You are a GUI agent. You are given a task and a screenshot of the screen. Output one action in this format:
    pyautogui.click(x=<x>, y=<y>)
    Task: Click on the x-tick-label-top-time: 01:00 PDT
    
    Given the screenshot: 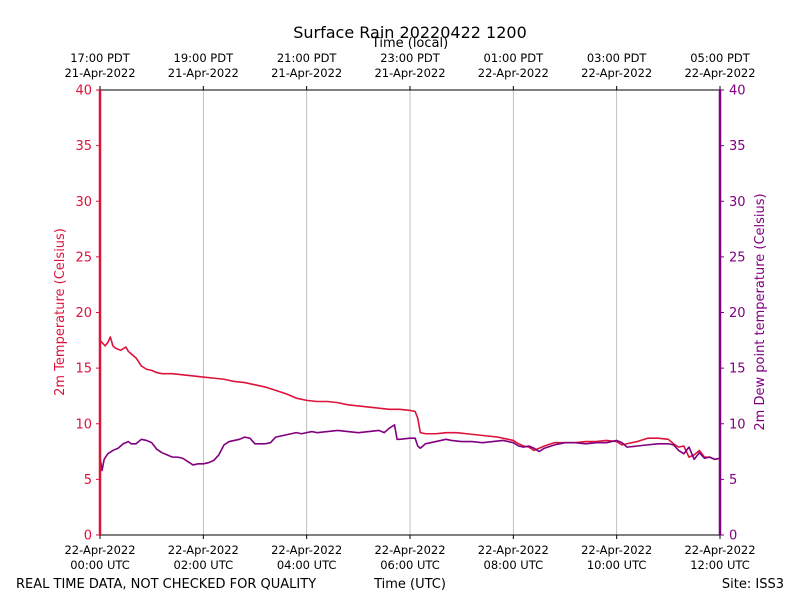 What is the action you would take?
    pyautogui.click(x=514, y=58)
    